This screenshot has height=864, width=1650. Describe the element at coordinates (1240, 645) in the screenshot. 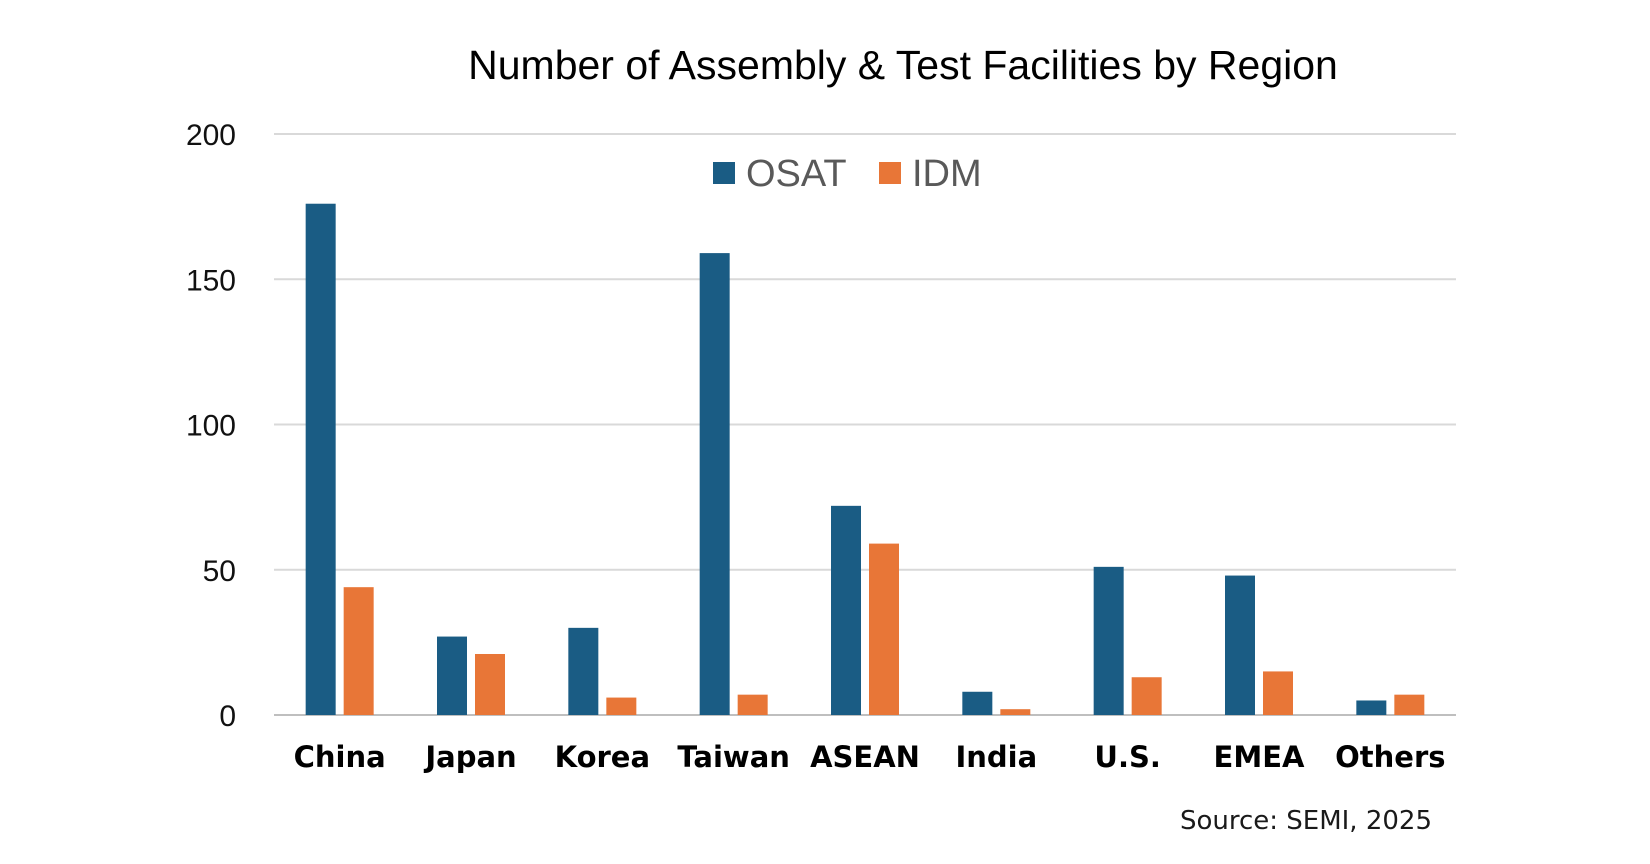

I see `bar-osat-emea` at that location.